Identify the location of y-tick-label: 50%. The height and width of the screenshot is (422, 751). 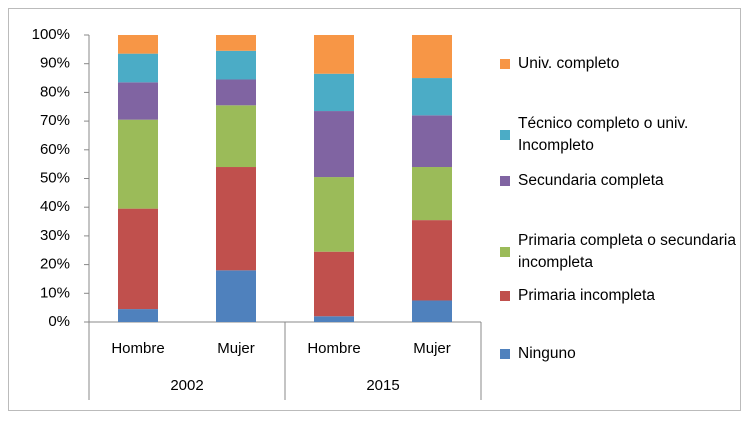
(55, 177).